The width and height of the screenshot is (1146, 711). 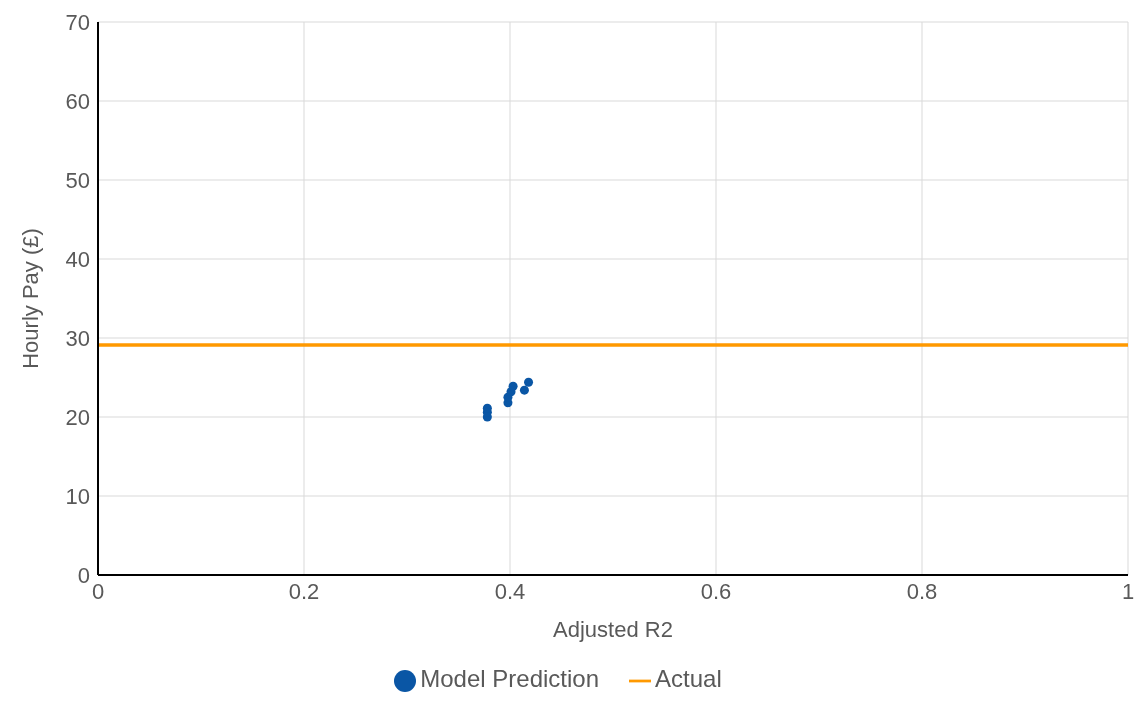 What do you see at coordinates (77, 101) in the screenshot?
I see `y-tick-label: 60` at bounding box center [77, 101].